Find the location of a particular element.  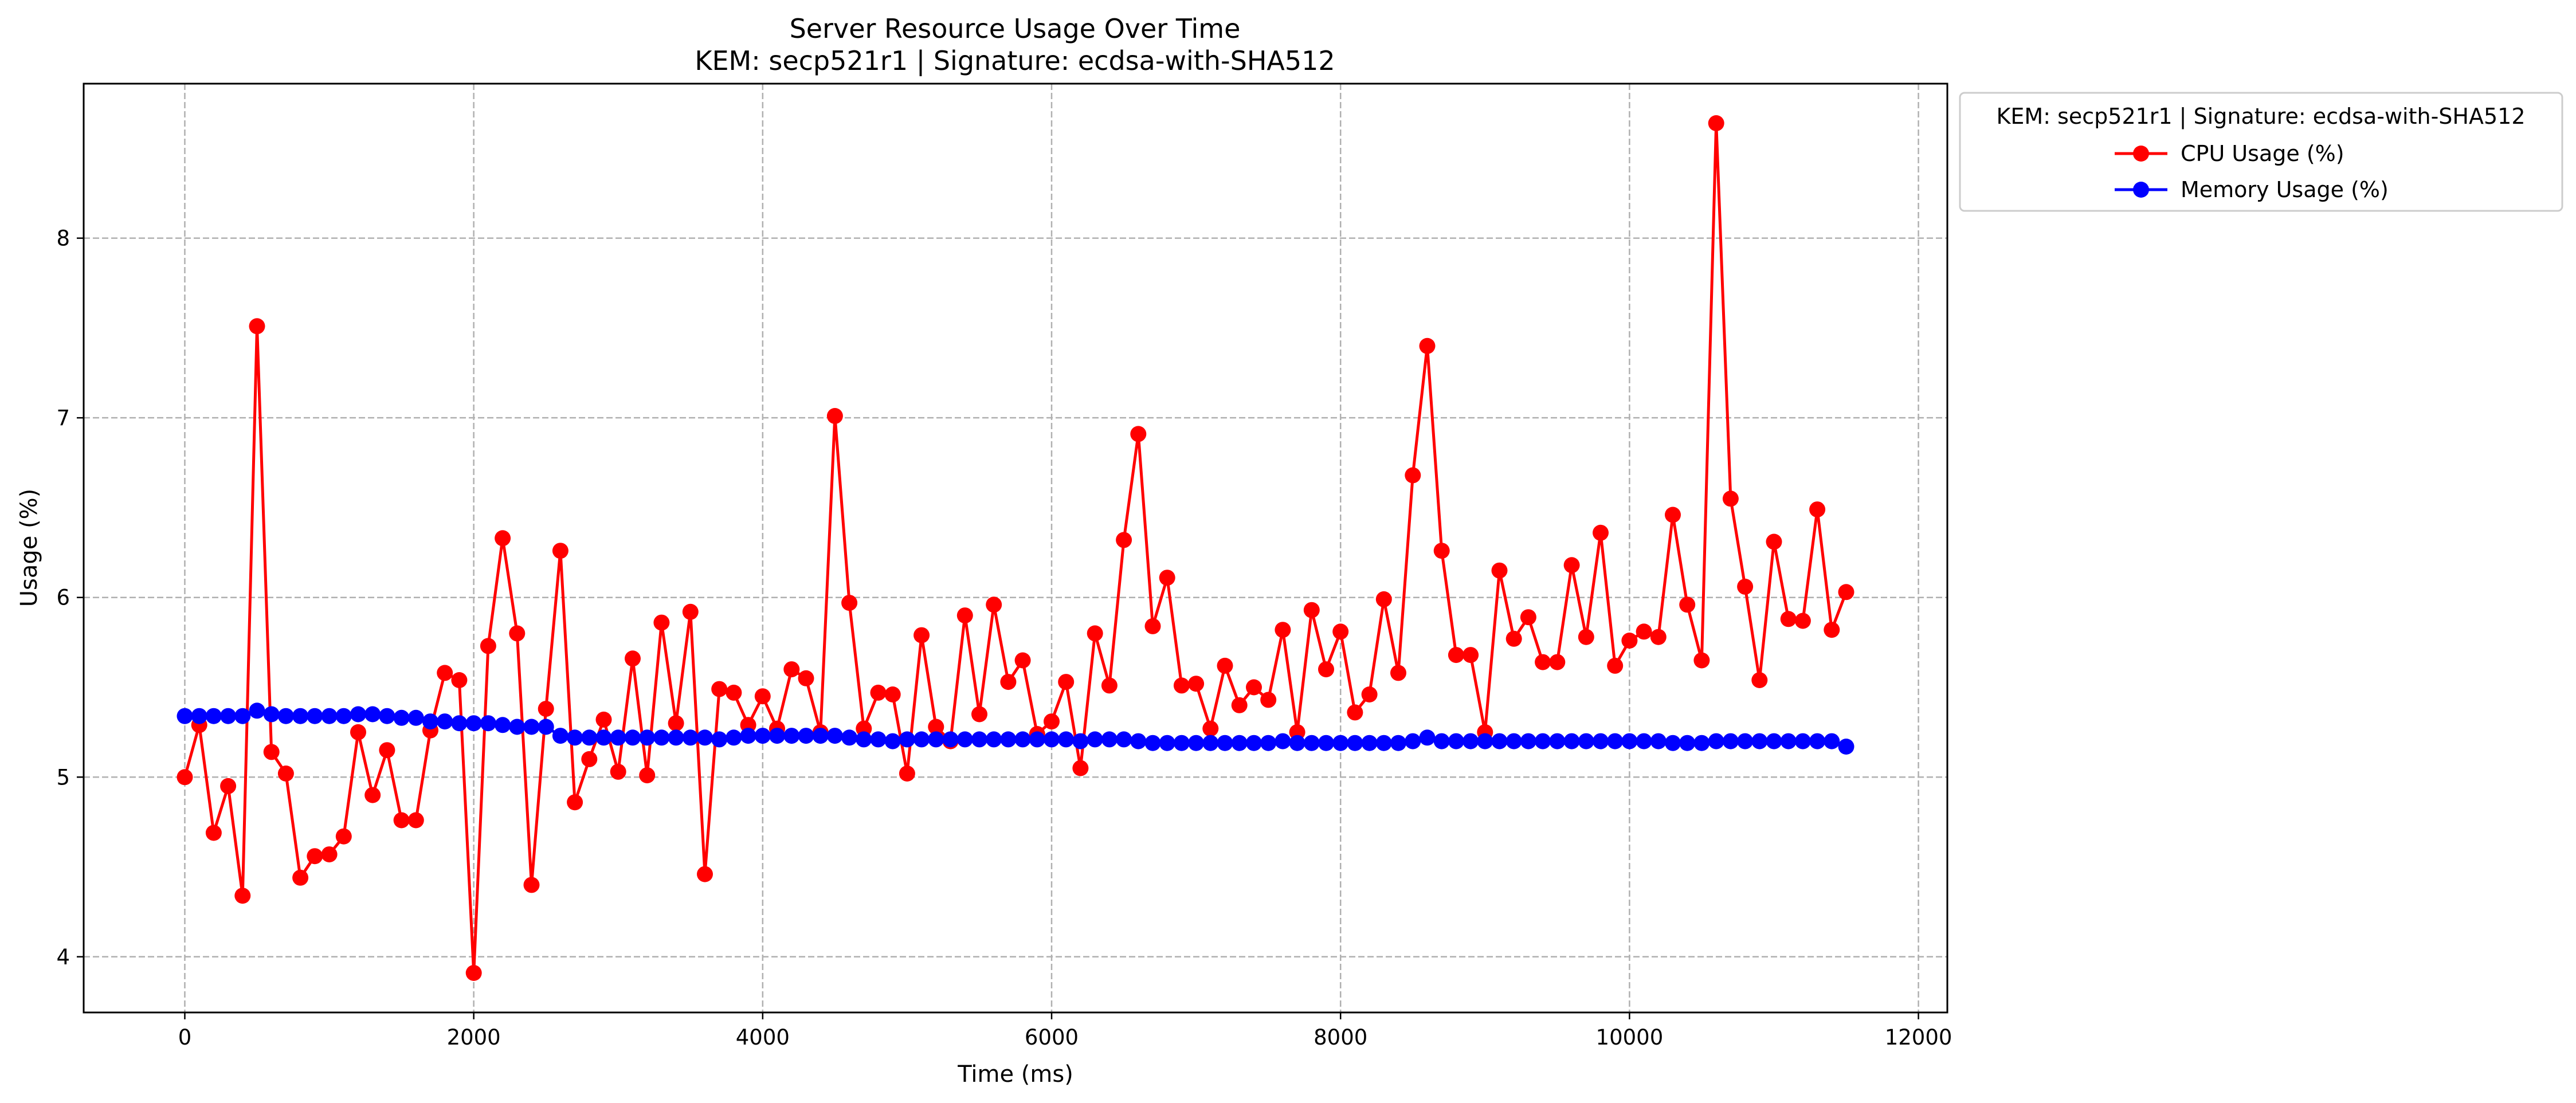

y-tick-label: 8 is located at coordinates (63, 238).